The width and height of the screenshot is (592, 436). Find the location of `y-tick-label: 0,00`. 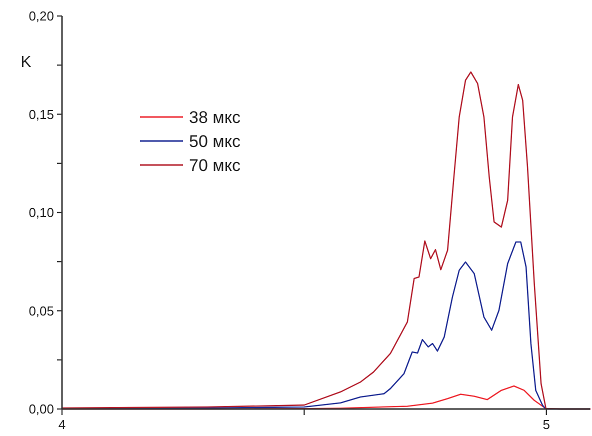

y-tick-label: 0,00 is located at coordinates (41, 409).